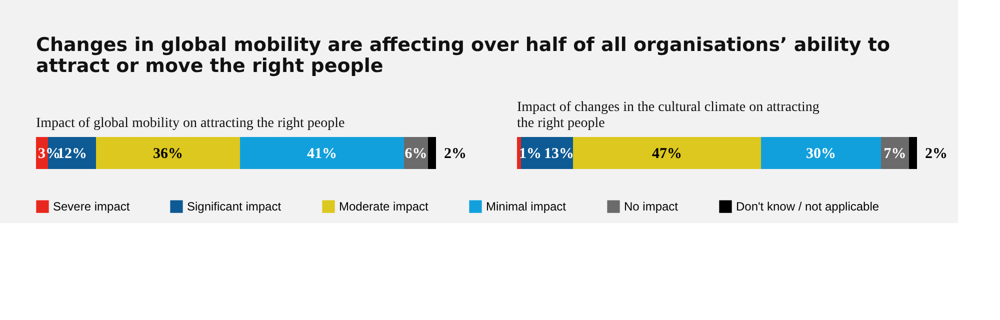 The image size is (1000, 320). What do you see at coordinates (559, 154) in the screenshot?
I see `data-label: 13%` at bounding box center [559, 154].